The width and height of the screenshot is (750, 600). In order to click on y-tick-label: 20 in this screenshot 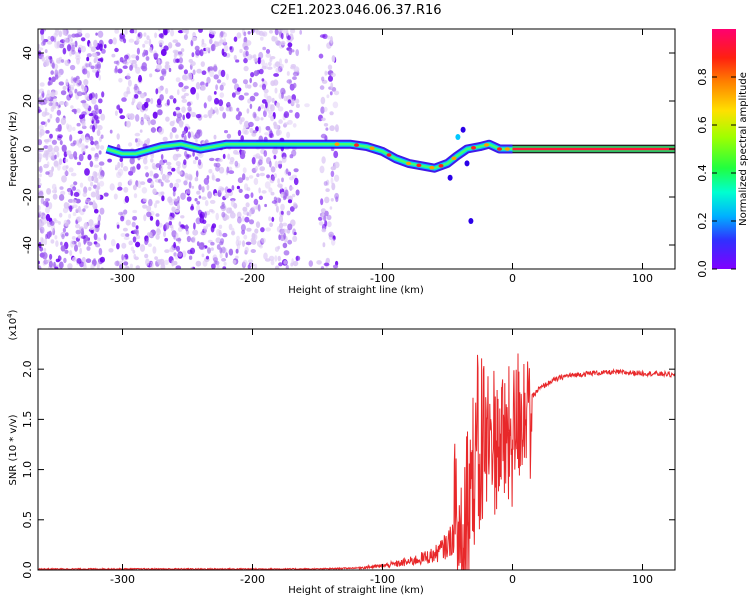, I will do `click(27, 101)`.